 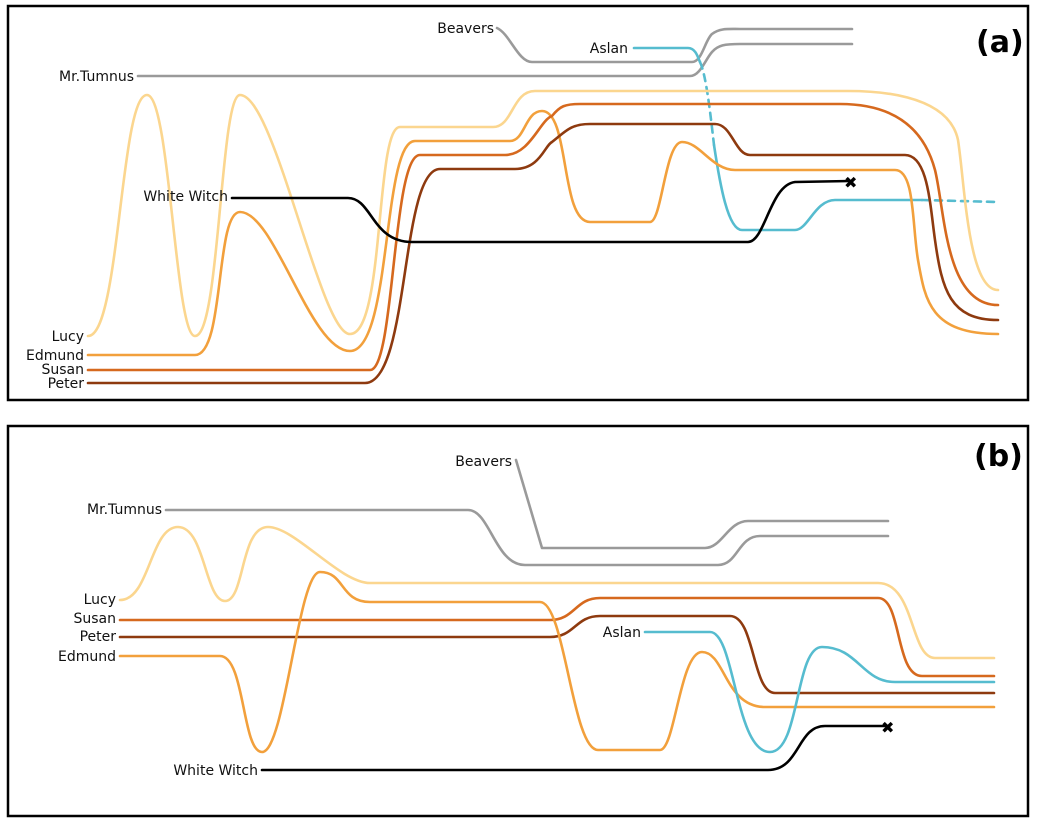 I want to click on label-susan-b: Susan, so click(x=94, y=619).